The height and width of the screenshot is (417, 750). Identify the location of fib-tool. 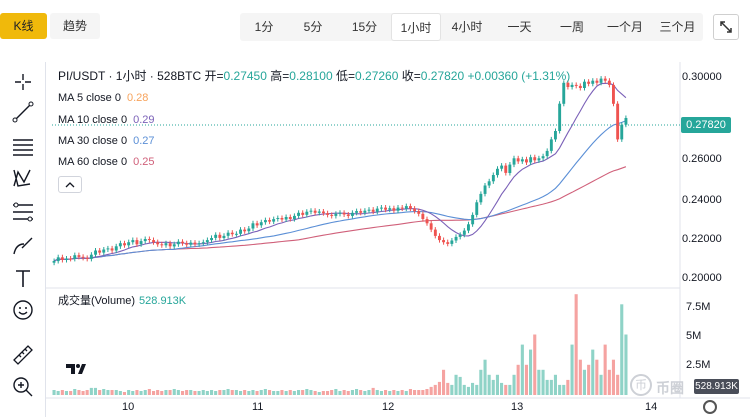
(23, 212).